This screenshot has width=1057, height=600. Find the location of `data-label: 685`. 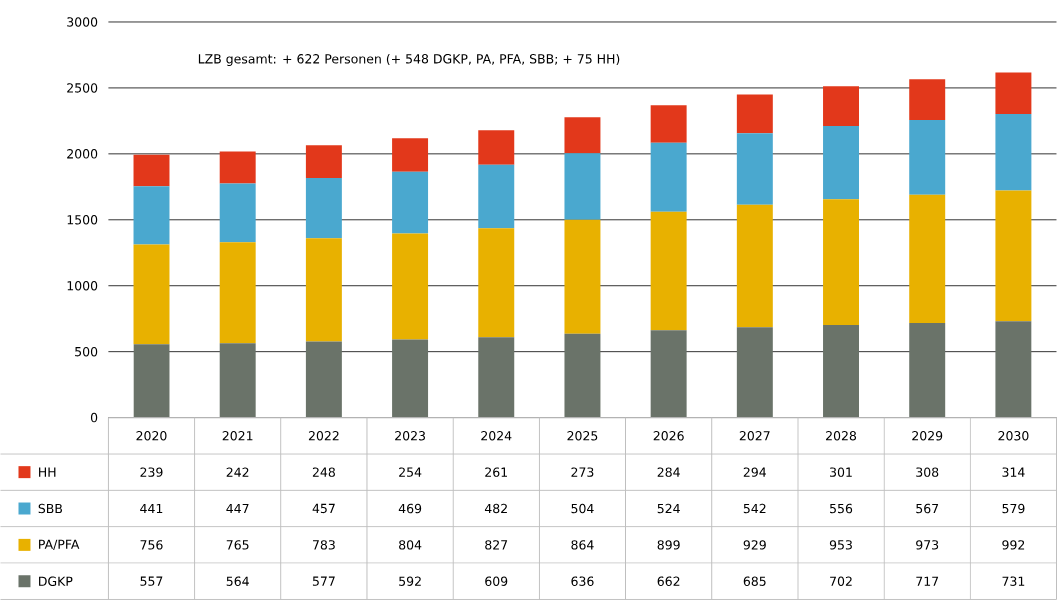

data-label: 685 is located at coordinates (754, 581).